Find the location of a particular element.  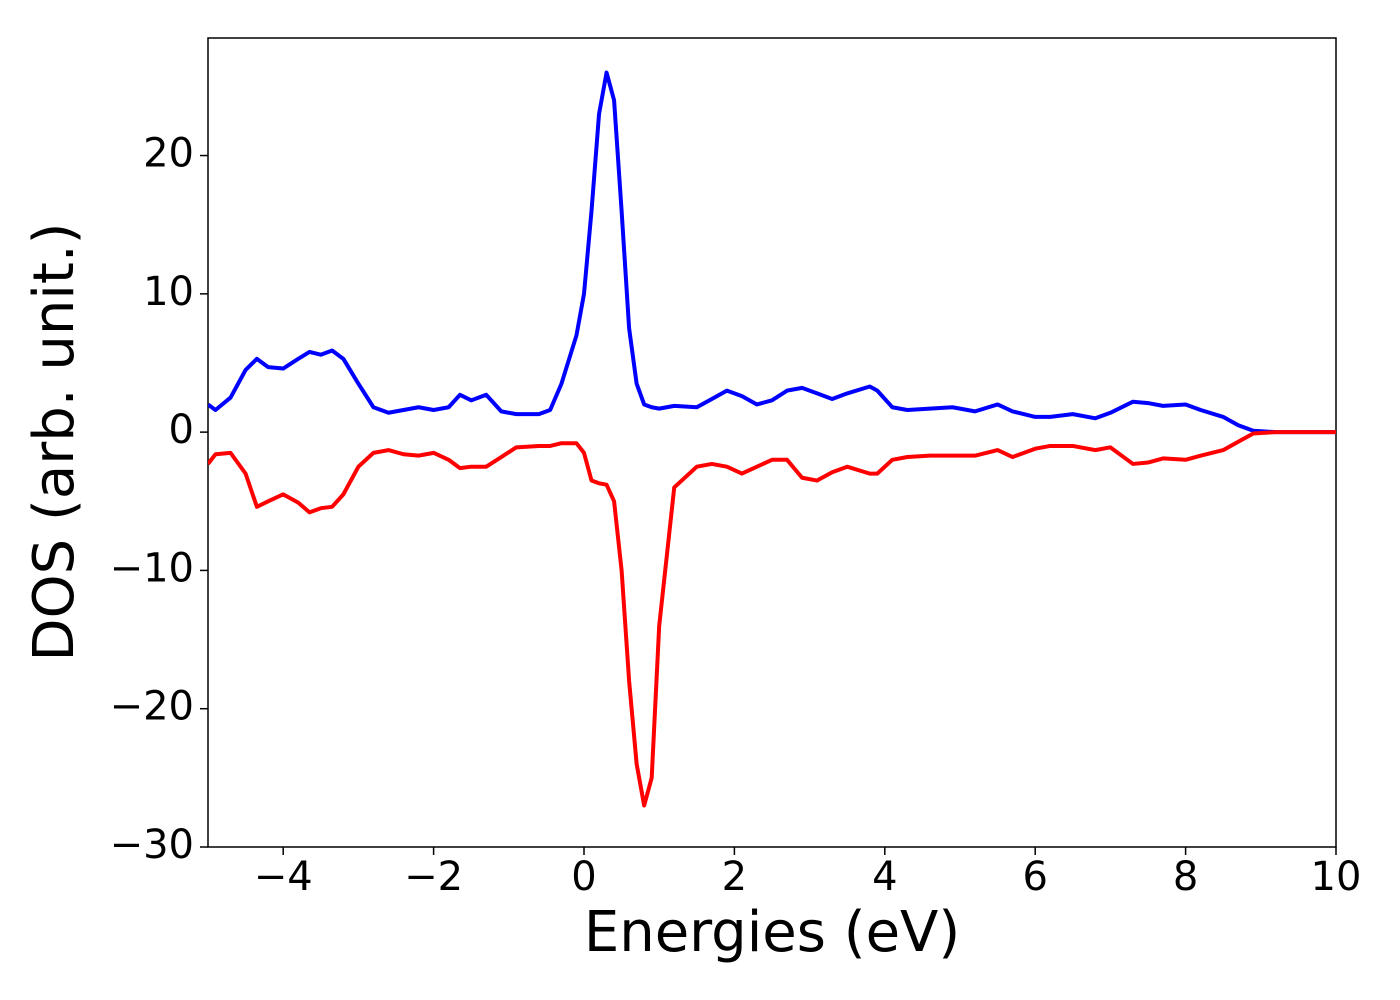

x-axis-label: Energies (eV) is located at coordinates (772, 932).